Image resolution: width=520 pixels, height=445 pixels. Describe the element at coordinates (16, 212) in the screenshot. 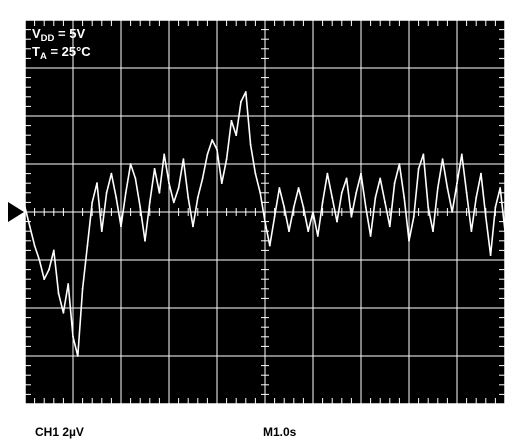

I see `triangle-right-marker-icon` at that location.